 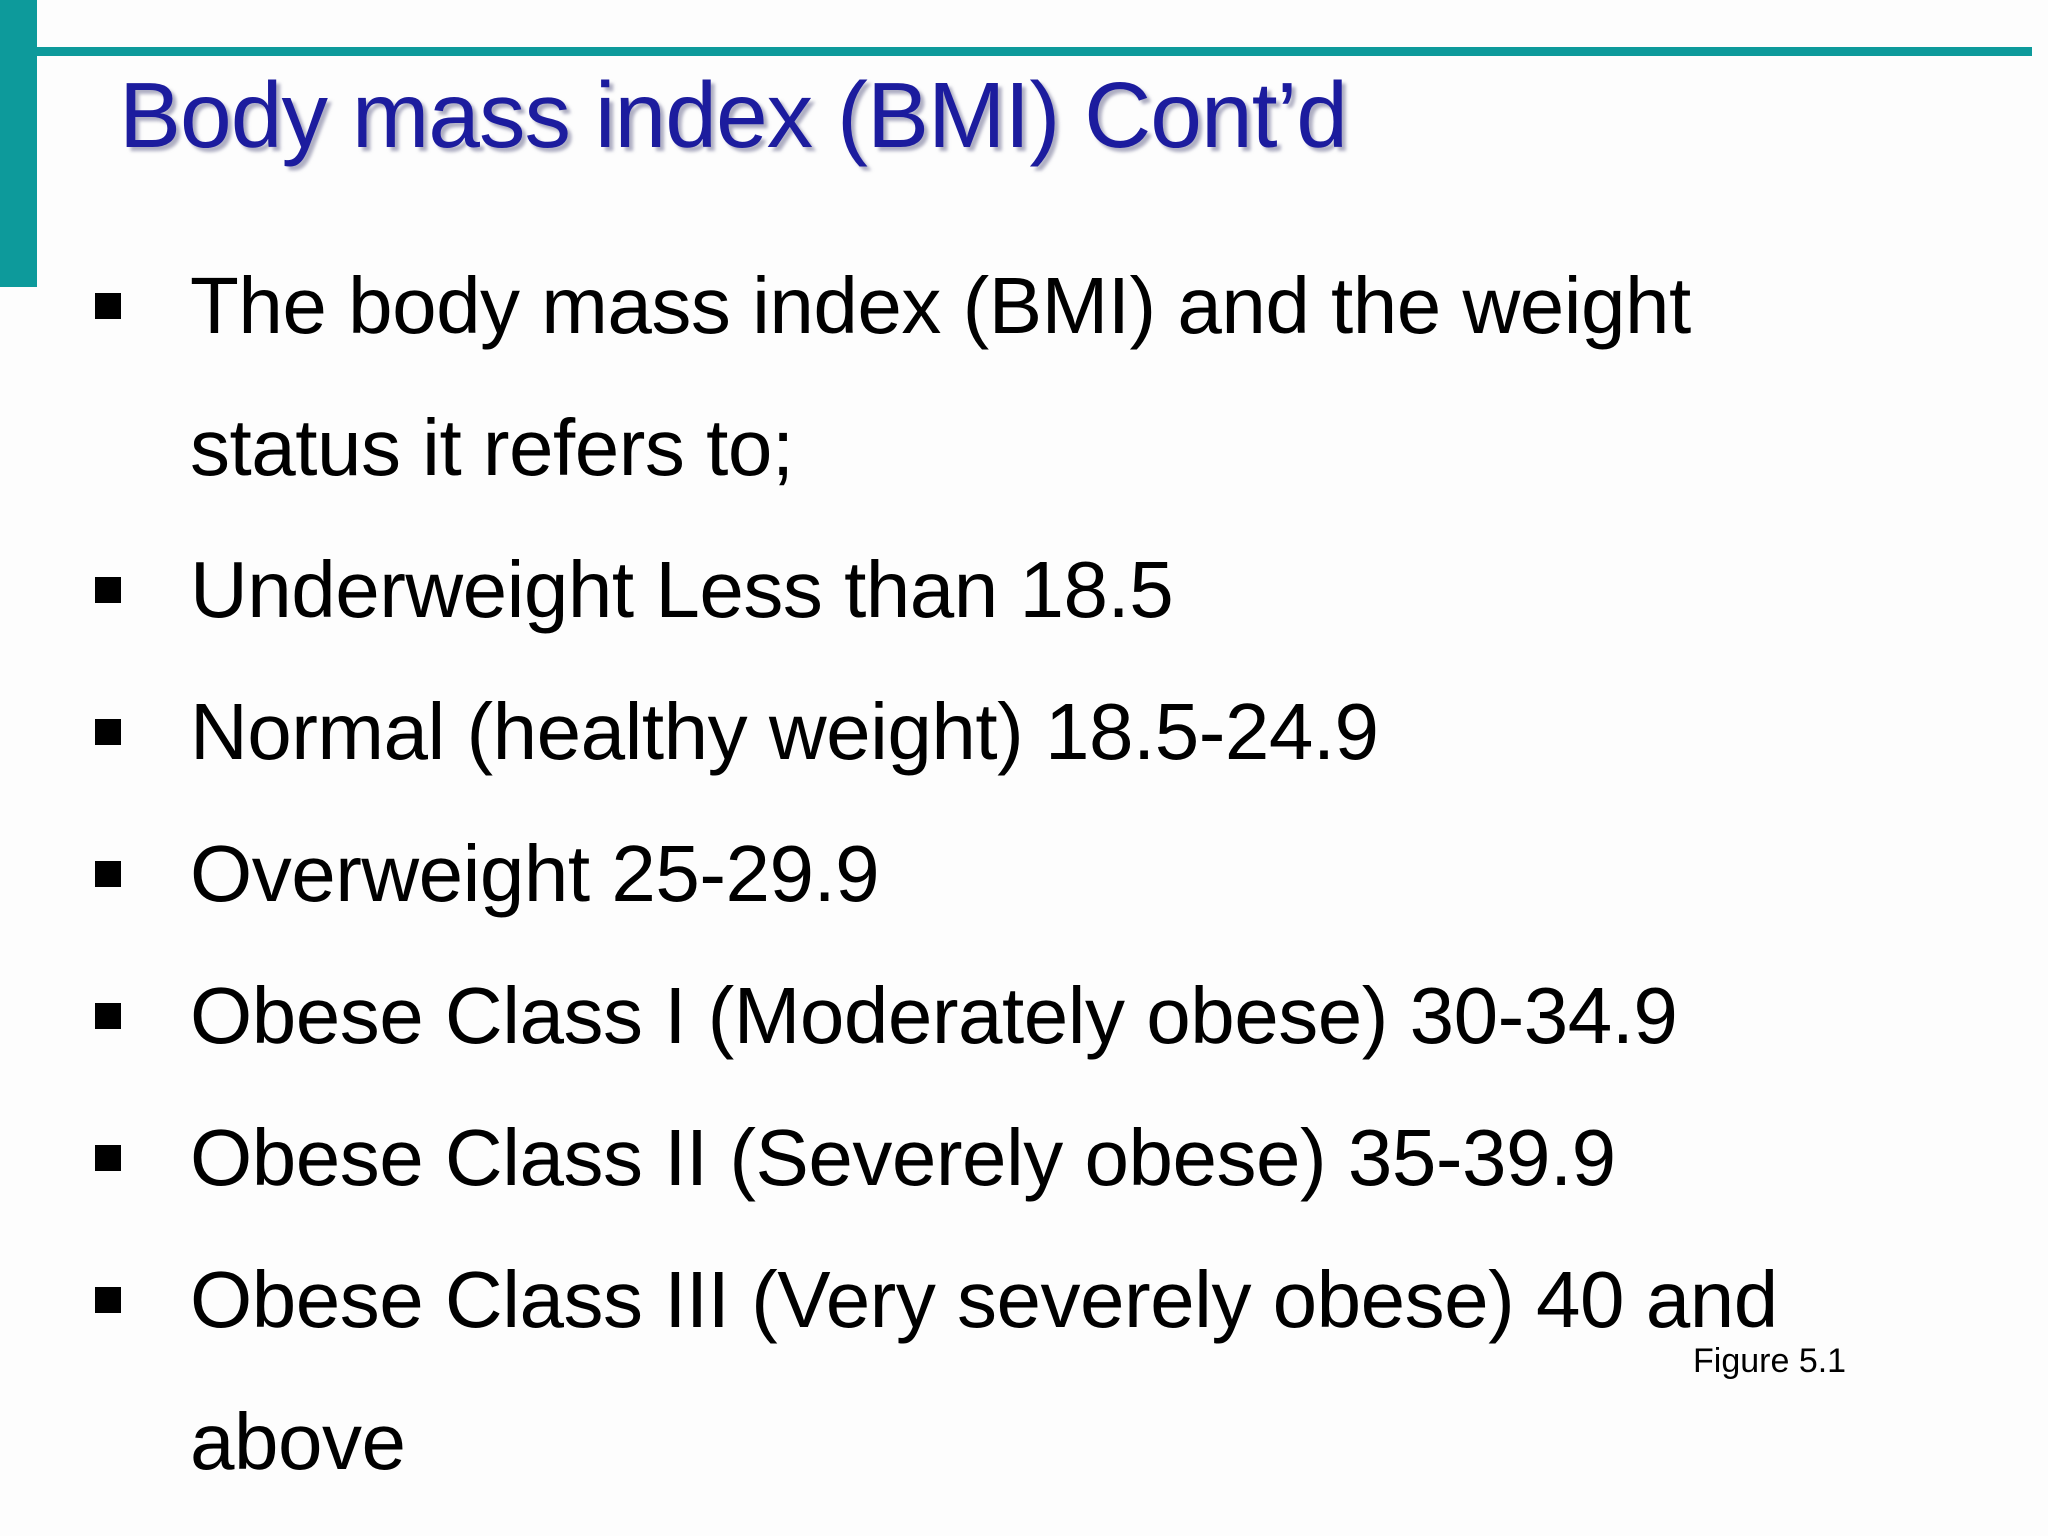 What do you see at coordinates (18, 143) in the screenshot?
I see `left-accent-bar` at bounding box center [18, 143].